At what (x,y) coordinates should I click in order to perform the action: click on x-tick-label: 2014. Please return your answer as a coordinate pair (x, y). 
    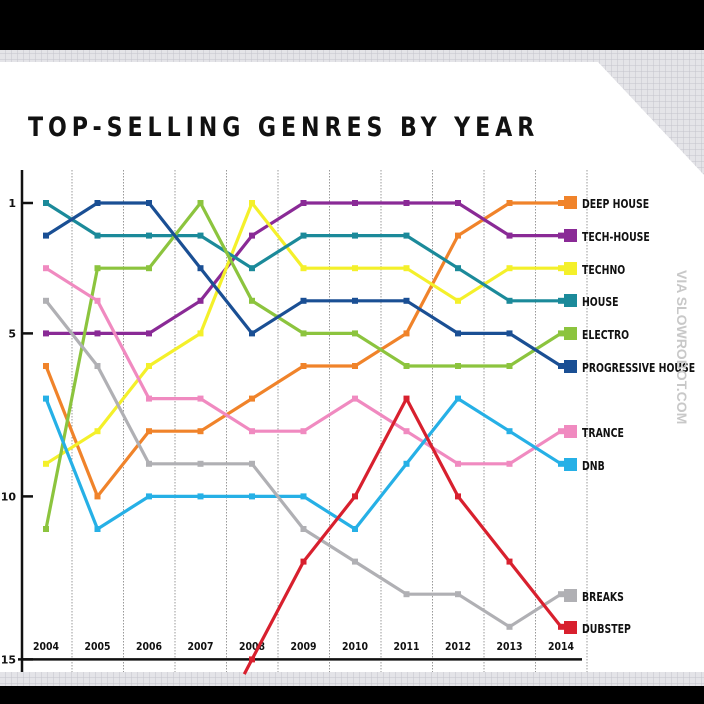
    Looking at the image, I should click on (561, 647).